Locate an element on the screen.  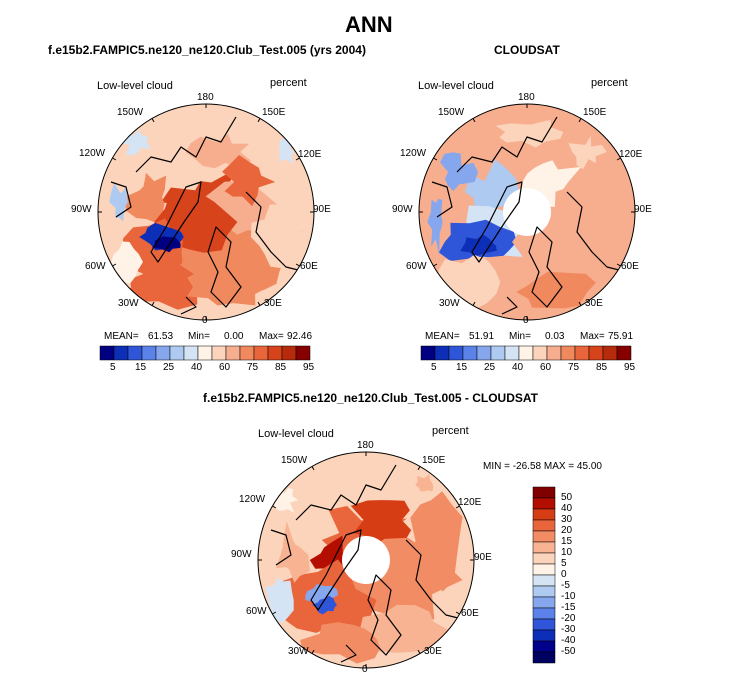
panel3-colorbar is located at coordinates (544, 575).